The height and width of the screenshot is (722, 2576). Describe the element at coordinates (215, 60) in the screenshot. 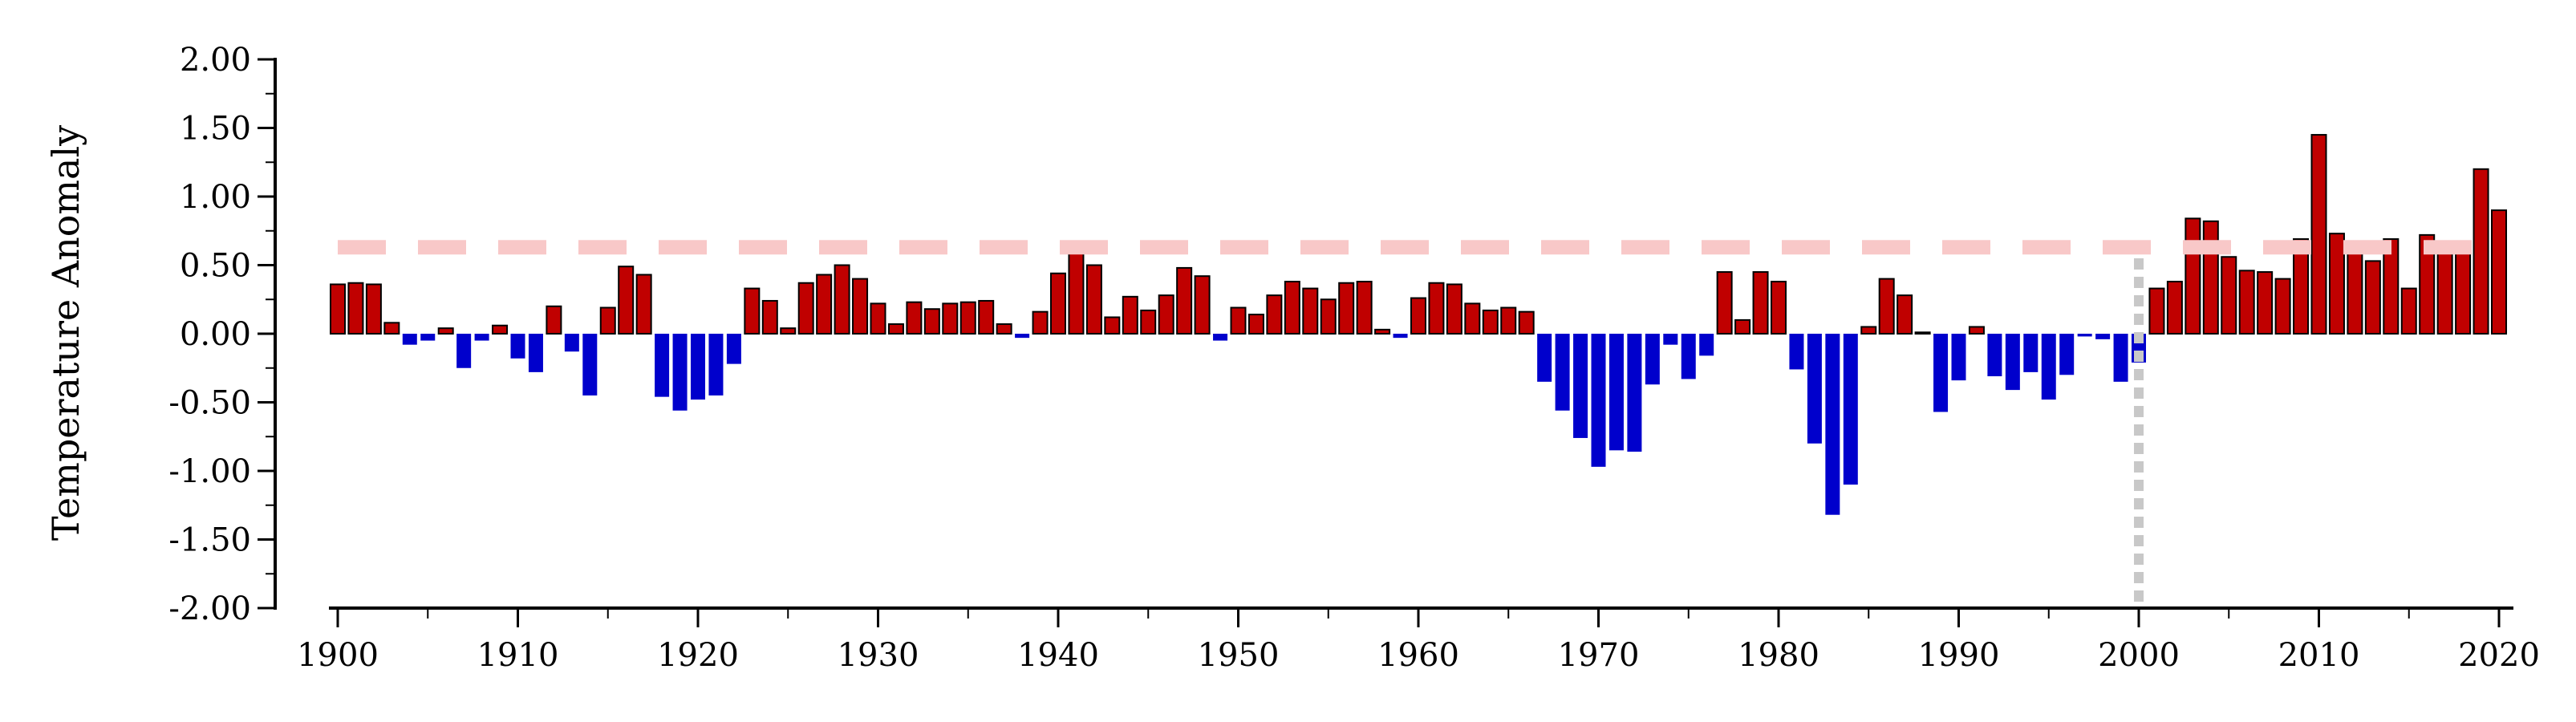

I see `y-tick-label: 2.00` at that location.